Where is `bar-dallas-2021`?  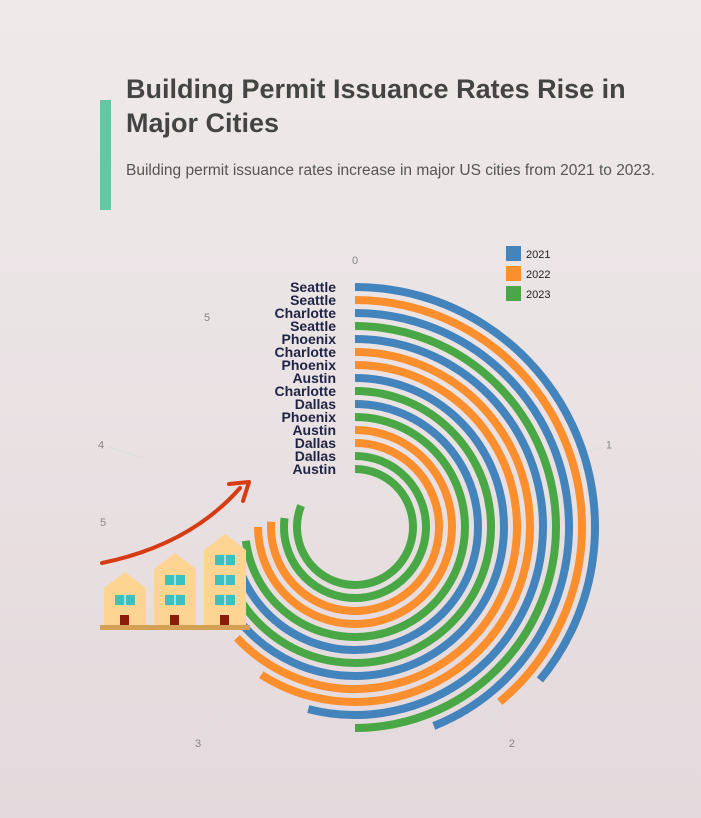
bar-dallas-2021 is located at coordinates (356, 527).